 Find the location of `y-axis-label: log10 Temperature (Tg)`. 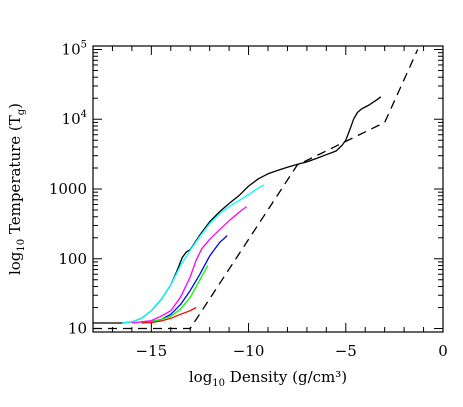

y-axis-label: log10 Temperature (Tg) is located at coordinates (16, 189).